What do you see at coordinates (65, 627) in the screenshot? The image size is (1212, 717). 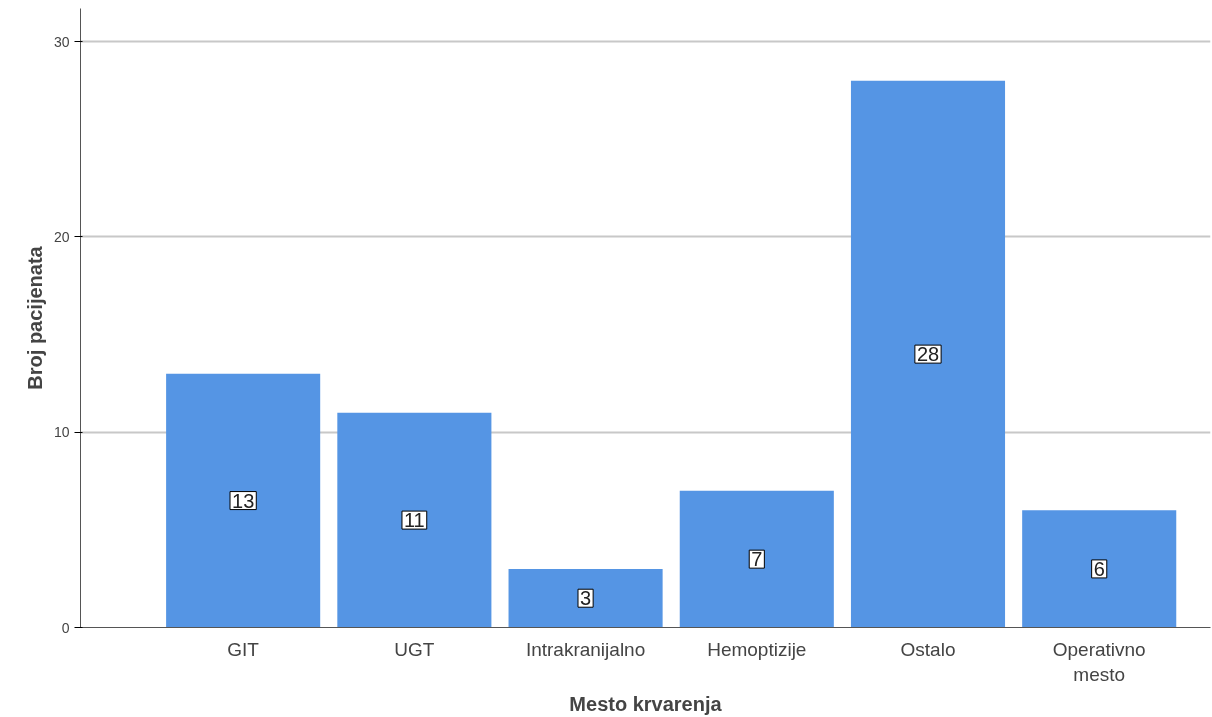 I see `y-tick-label: 0` at bounding box center [65, 627].